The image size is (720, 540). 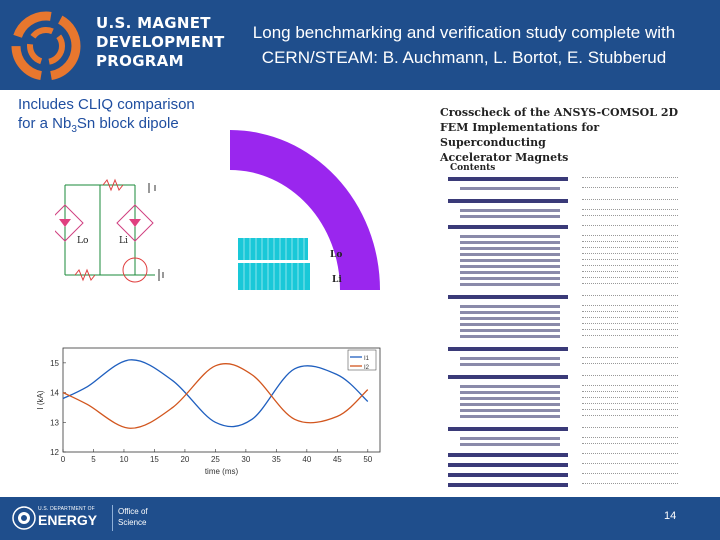 I want to click on subtitle-prefix: for a Nb, so click(x=45, y=123).